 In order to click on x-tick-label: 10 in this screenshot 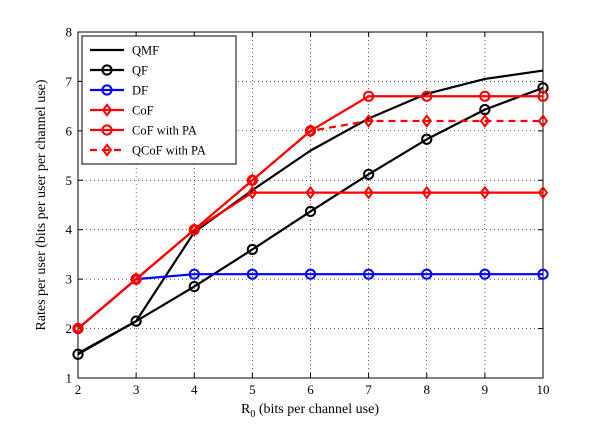, I will do `click(543, 389)`.